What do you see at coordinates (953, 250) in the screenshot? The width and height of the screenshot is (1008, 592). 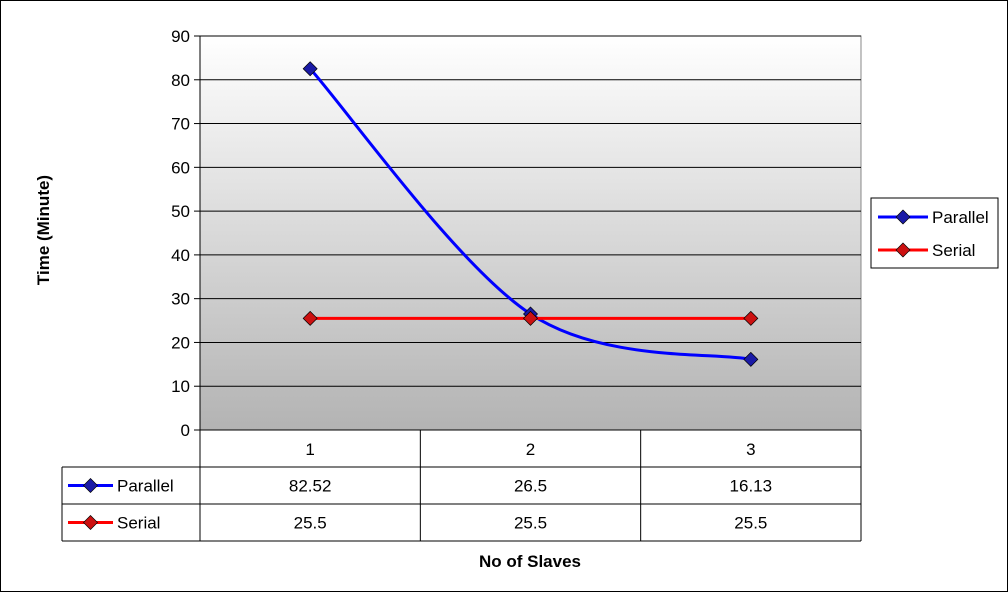 I see `legend-label: Serial` at bounding box center [953, 250].